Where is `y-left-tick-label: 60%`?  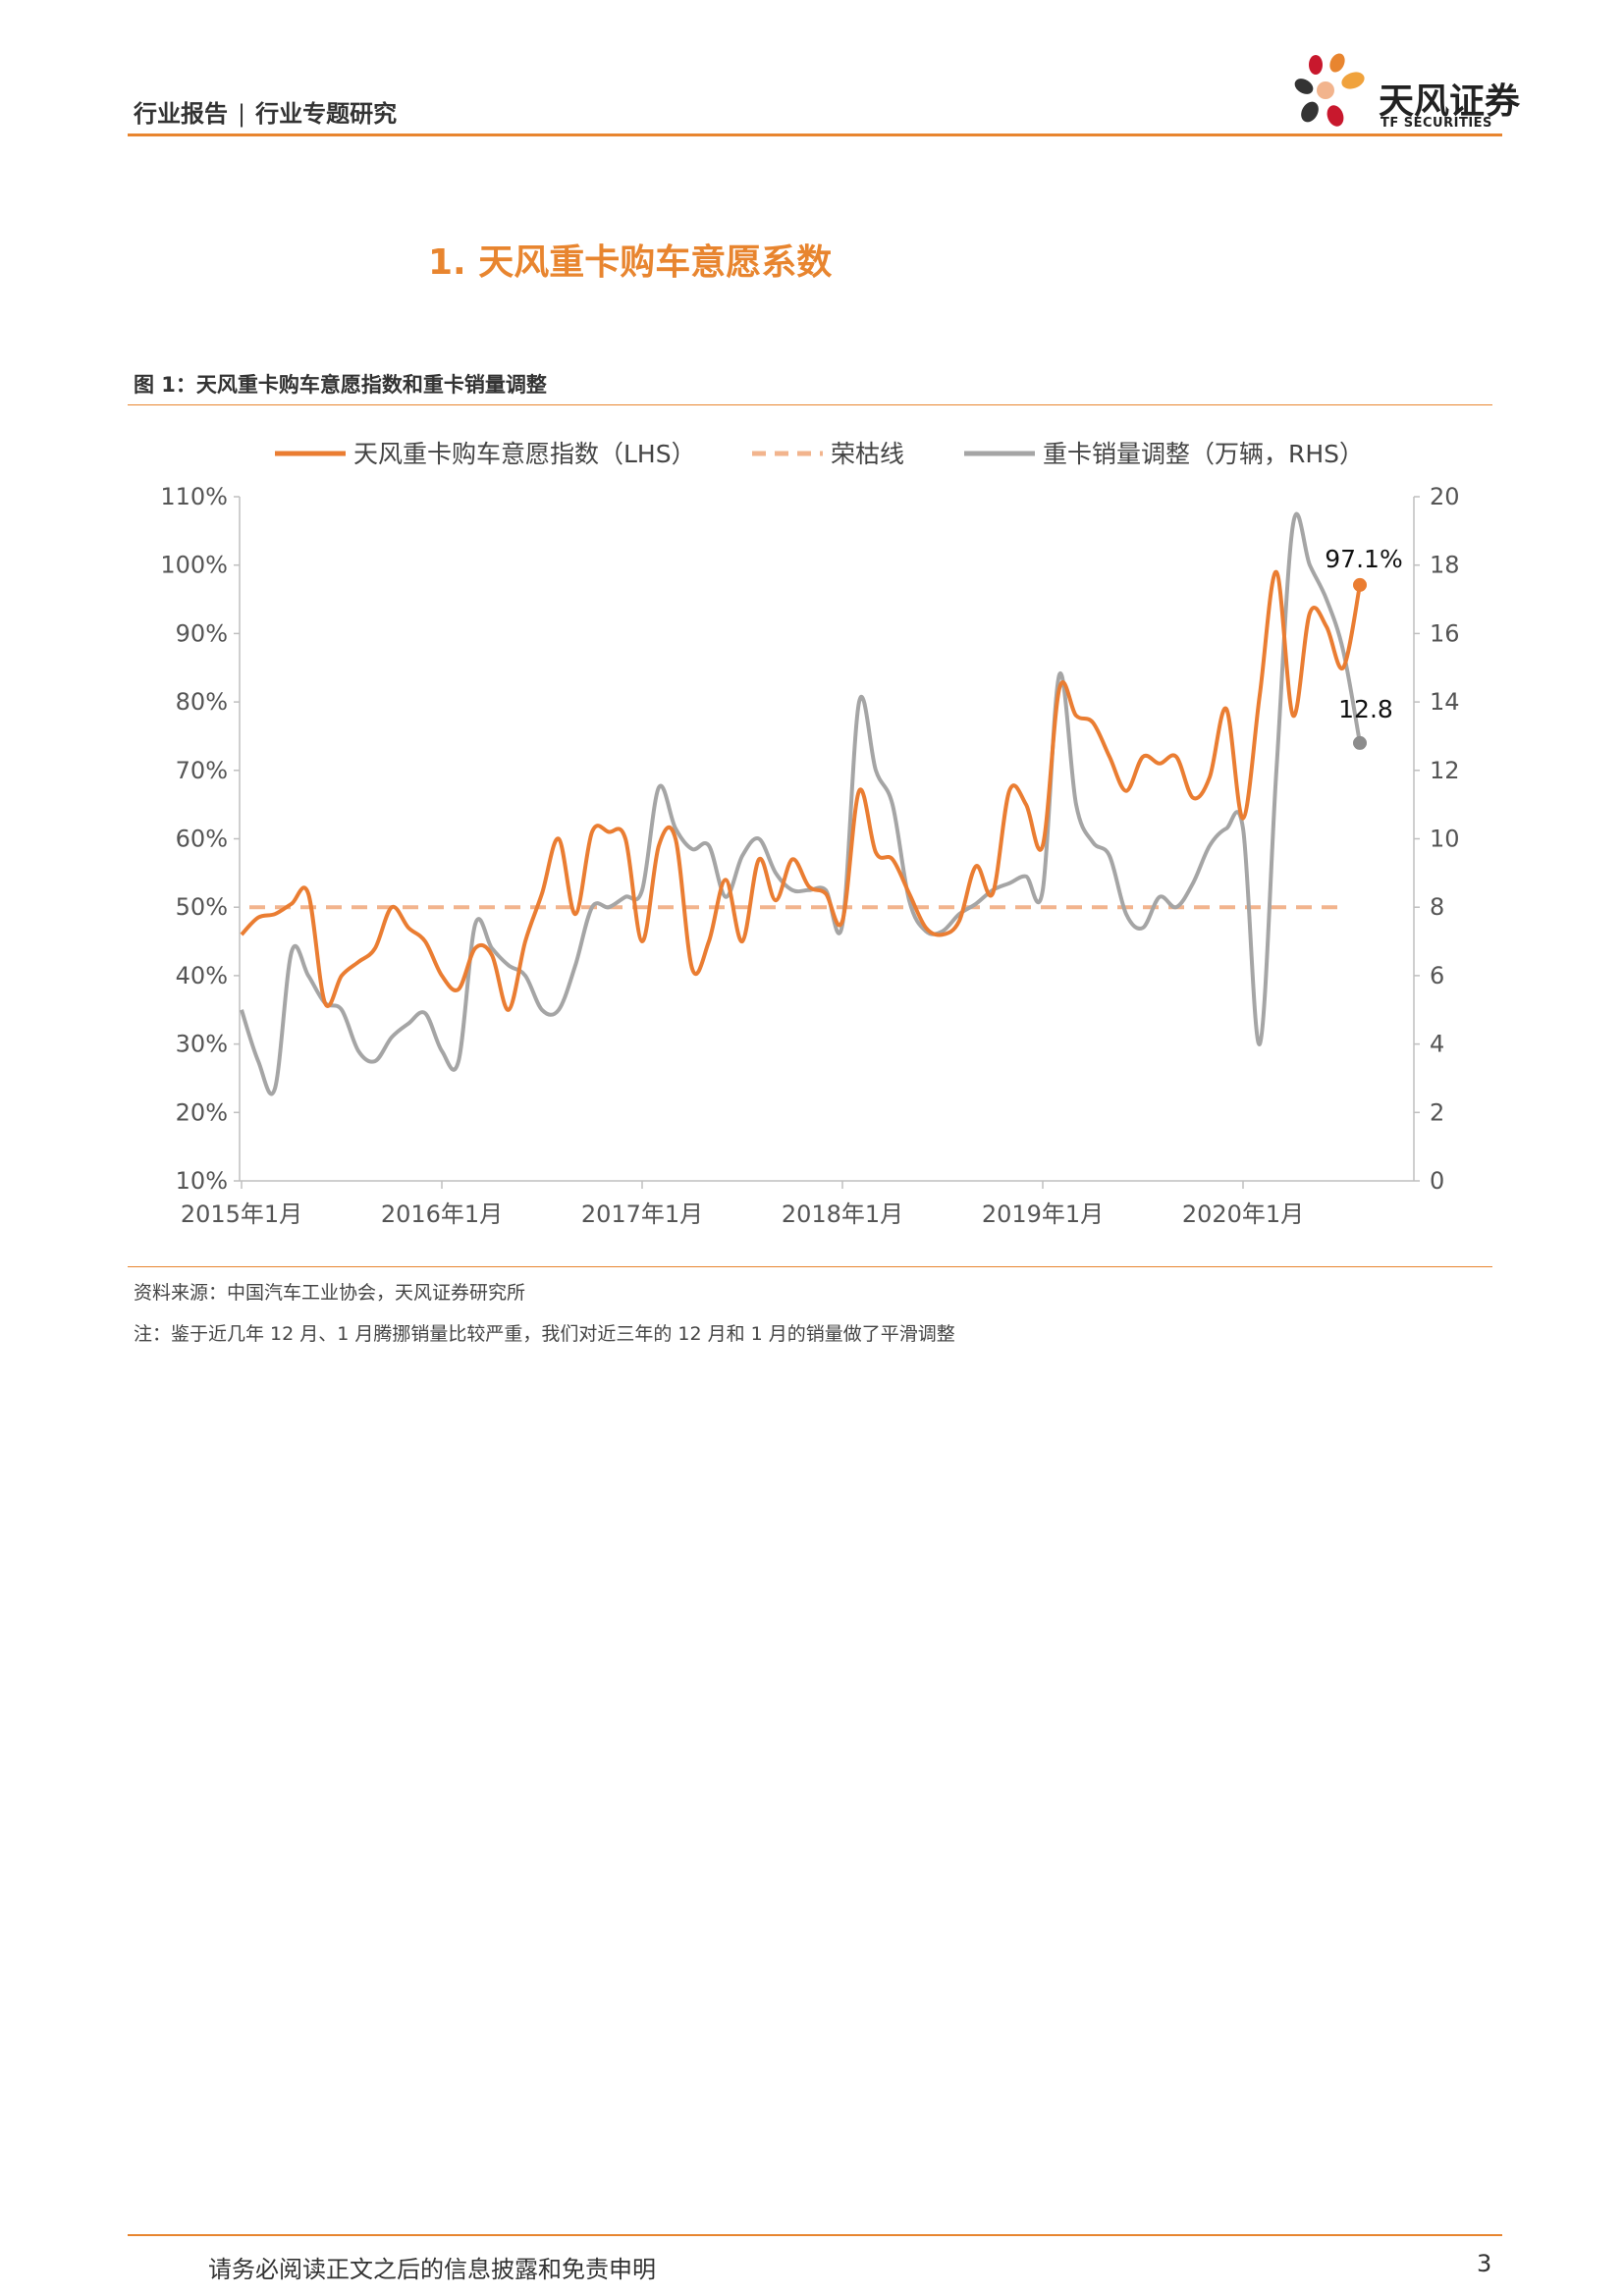 y-left-tick-label: 60% is located at coordinates (202, 840).